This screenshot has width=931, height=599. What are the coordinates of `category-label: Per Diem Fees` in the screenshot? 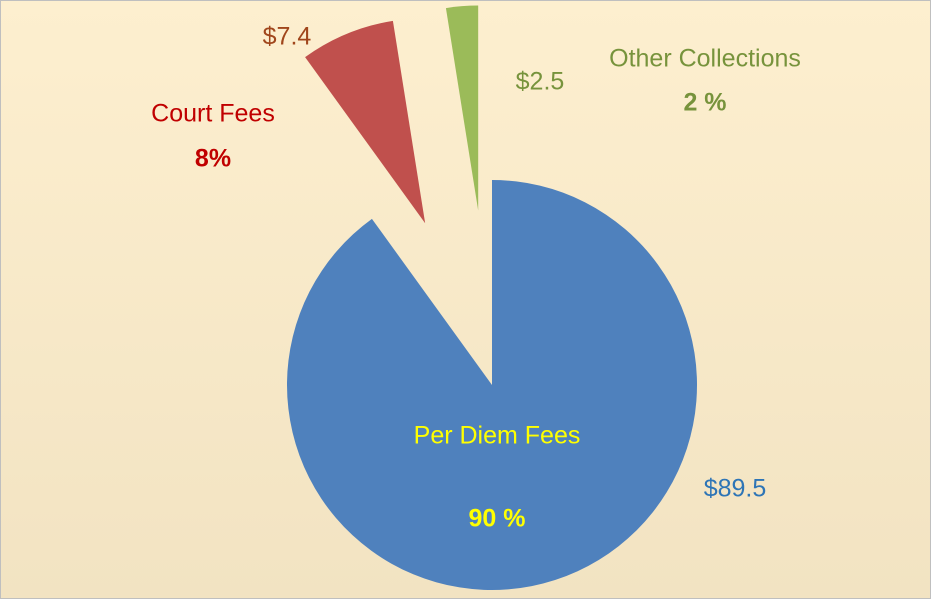 It's located at (497, 436).